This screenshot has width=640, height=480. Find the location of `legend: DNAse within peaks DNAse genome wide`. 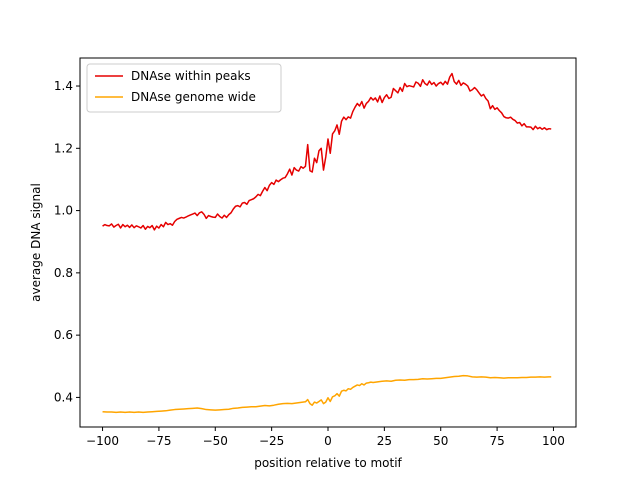

legend: DNAse within peaks DNAse genome wide is located at coordinates (184, 88).